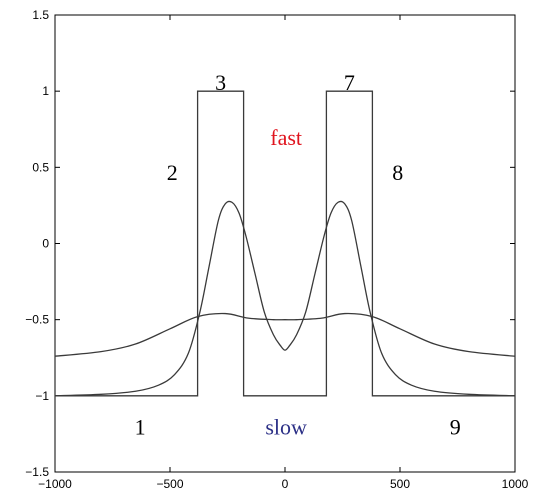  I want to click on x-tick-label: 1000, so click(515, 484).